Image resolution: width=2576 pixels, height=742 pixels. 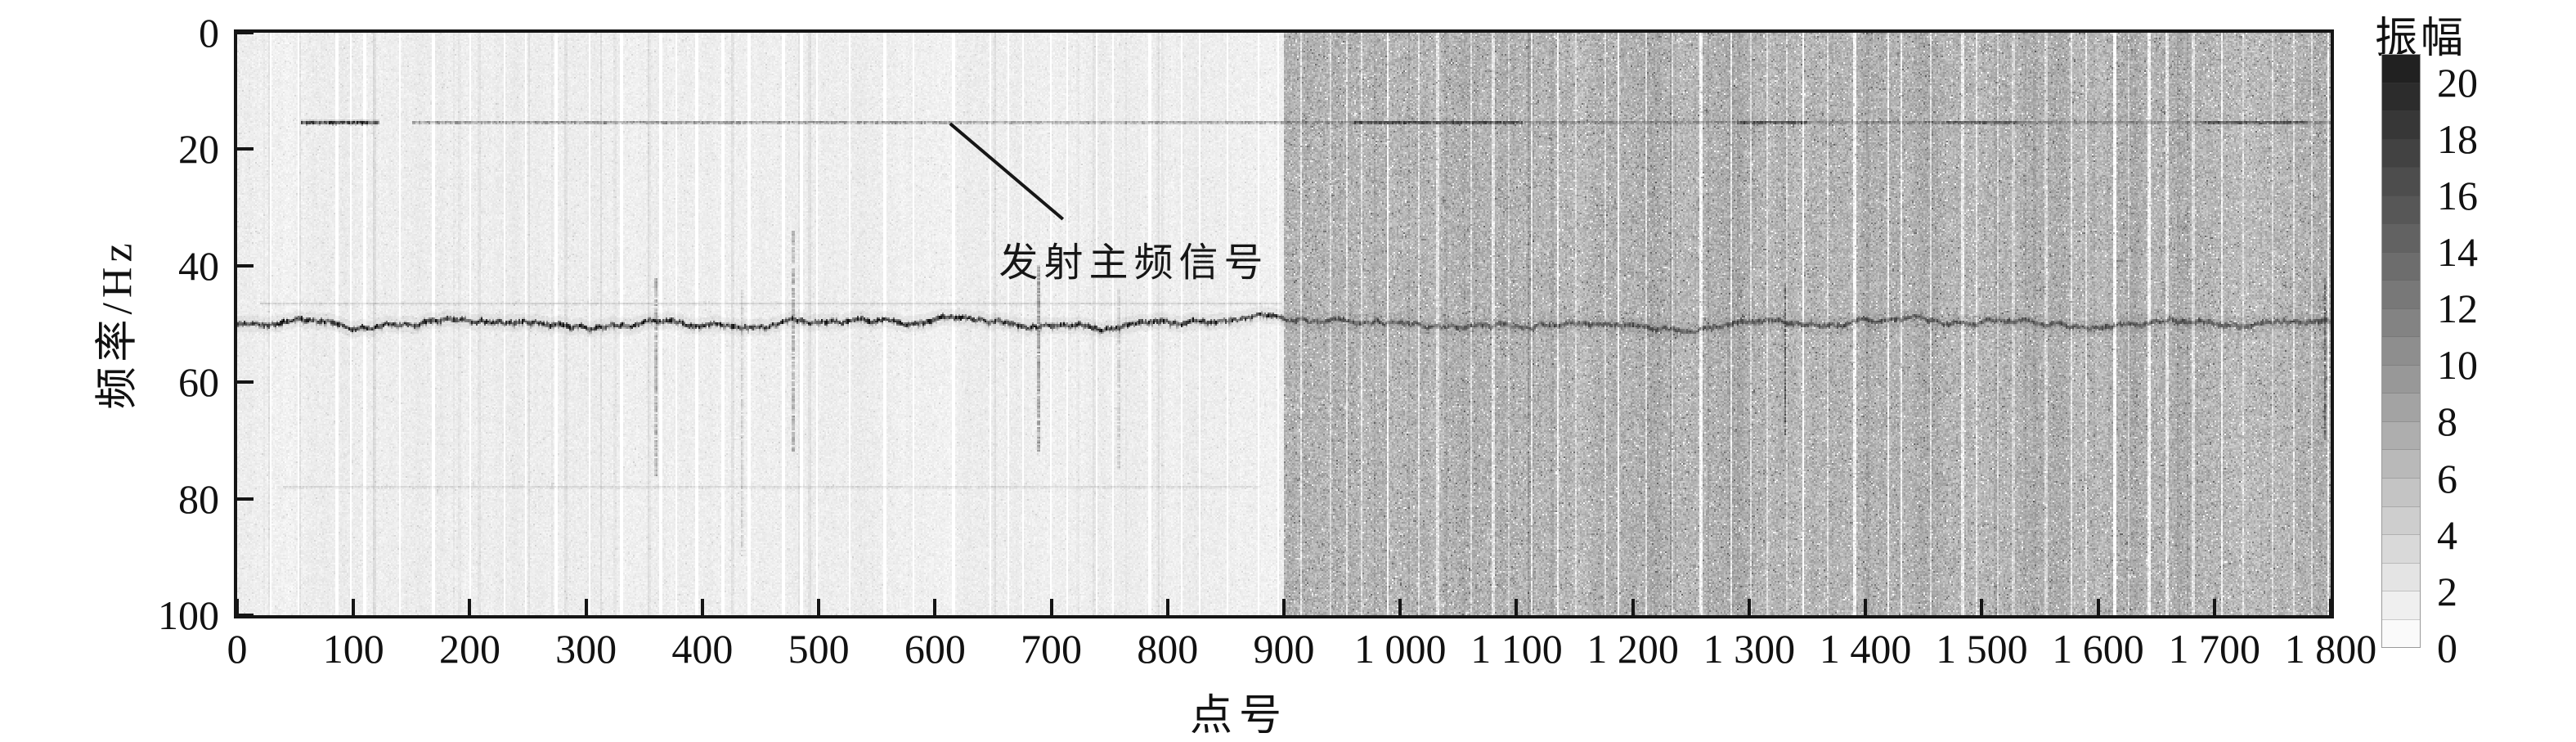 I want to click on annotation-label: 发射主频信号, so click(x=1134, y=263).